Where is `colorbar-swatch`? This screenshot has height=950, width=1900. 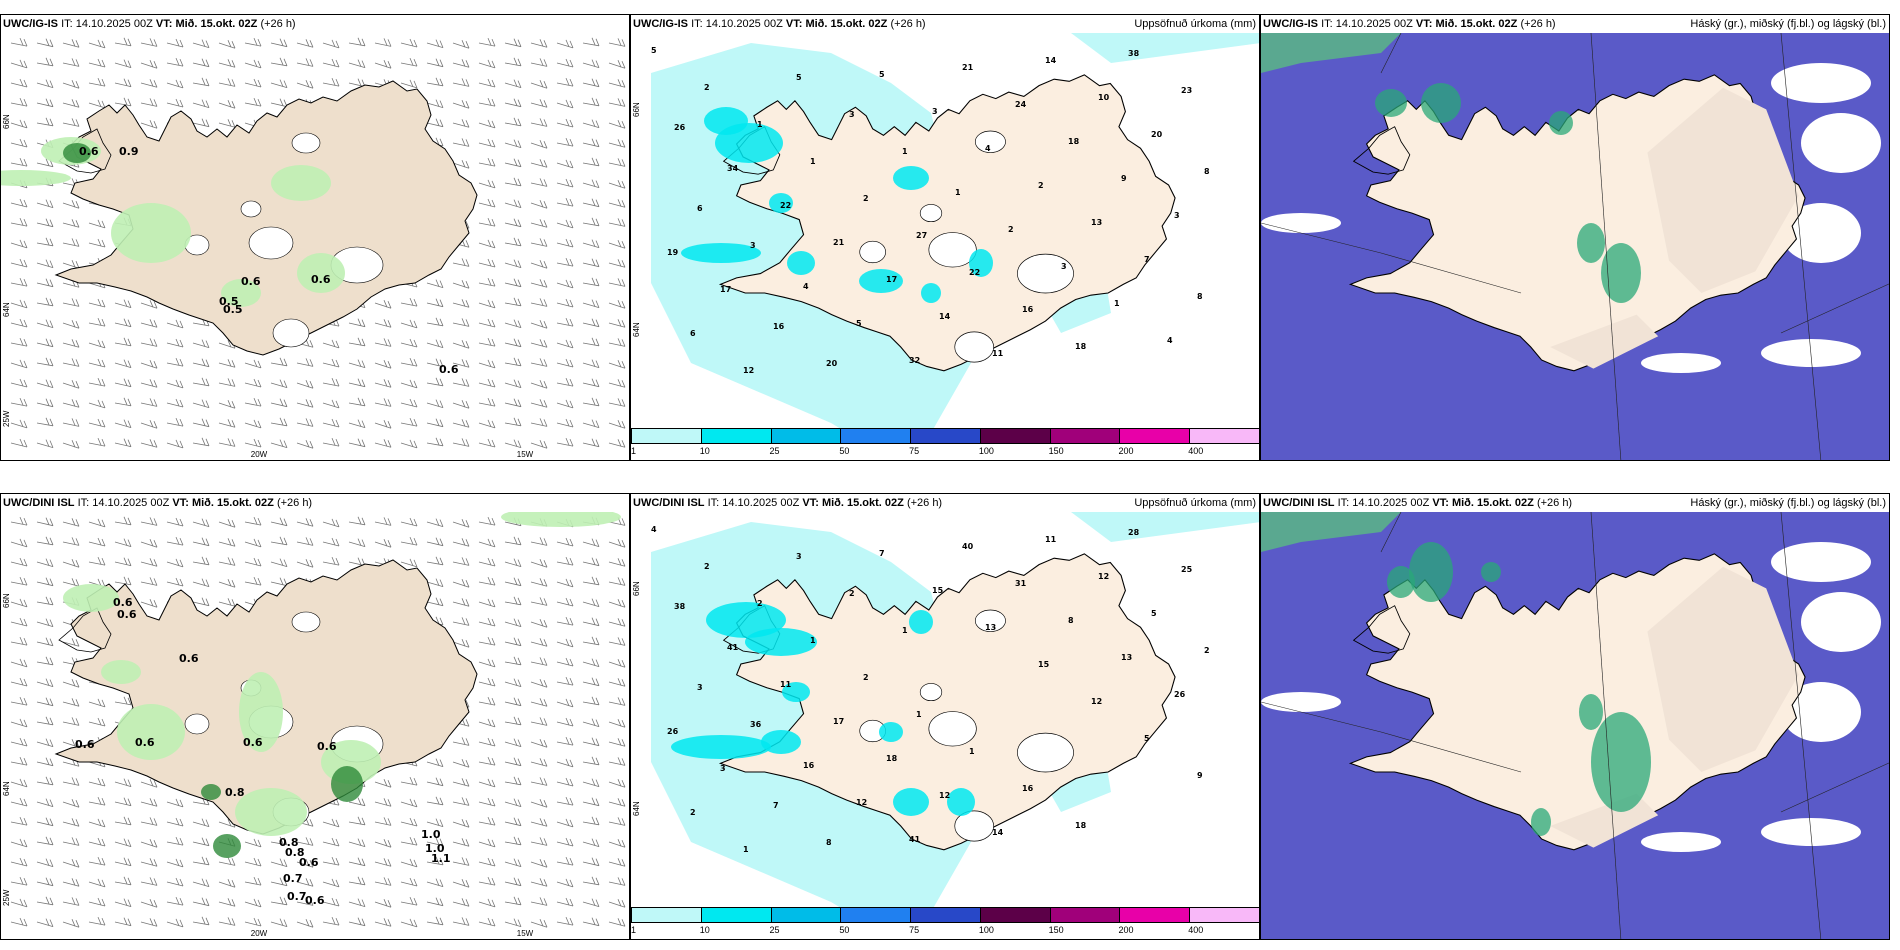 colorbar-swatch is located at coordinates (1155, 915).